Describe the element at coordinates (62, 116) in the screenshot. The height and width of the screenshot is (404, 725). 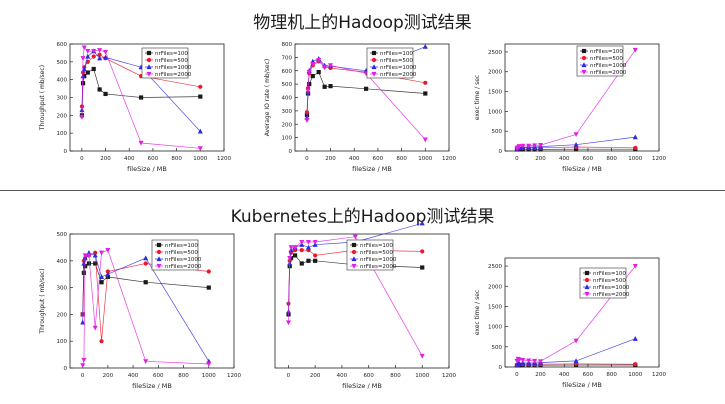
I see `y-tick-label: 200` at that location.